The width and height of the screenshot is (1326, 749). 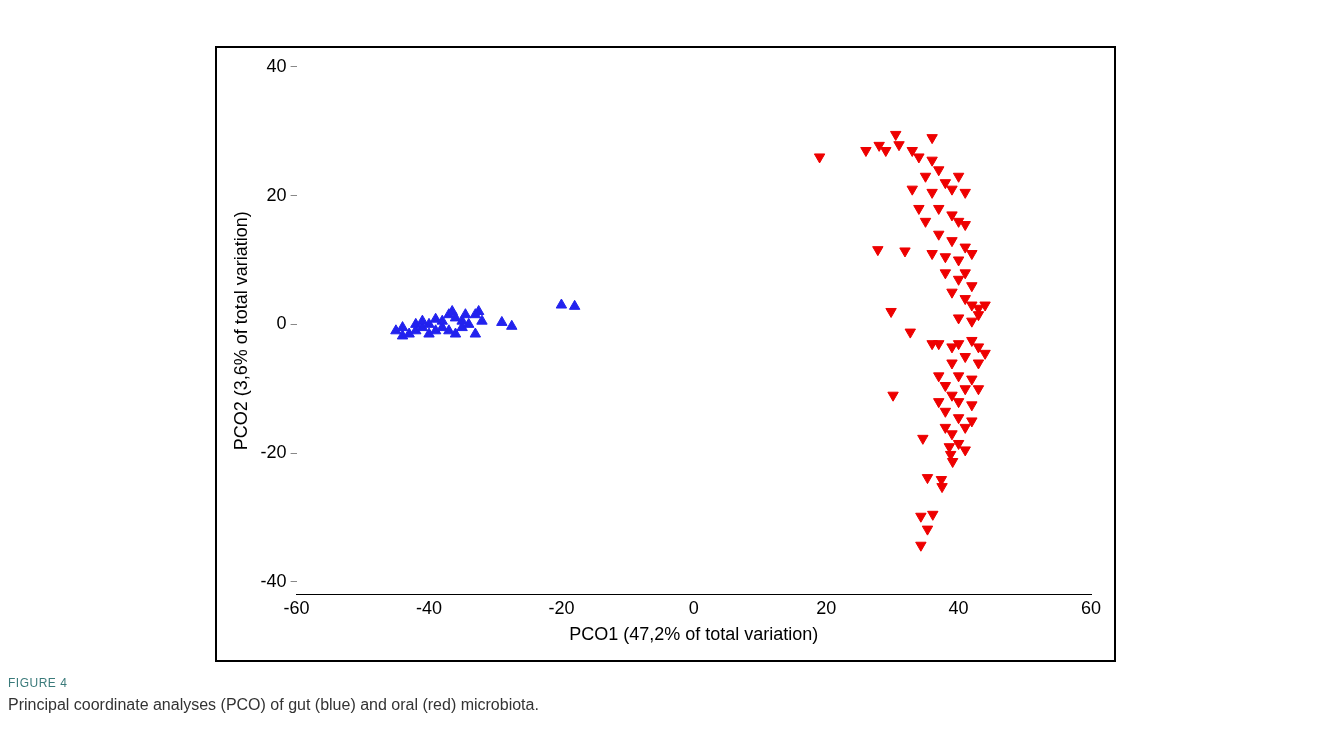 What do you see at coordinates (240, 331) in the screenshot?
I see `y-axis-title: PCO2 (3,6% of total variation)` at bounding box center [240, 331].